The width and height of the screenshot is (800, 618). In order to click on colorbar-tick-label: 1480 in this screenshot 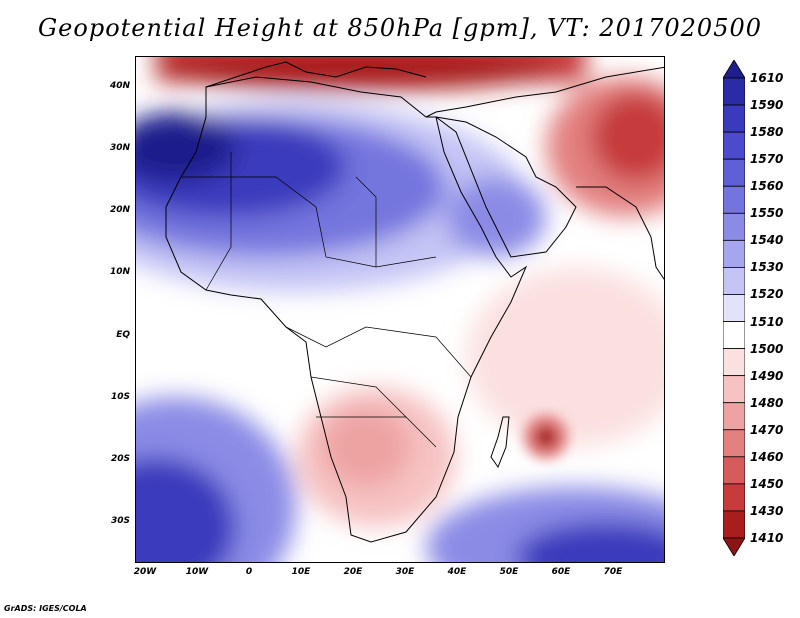, I will do `click(767, 402)`.